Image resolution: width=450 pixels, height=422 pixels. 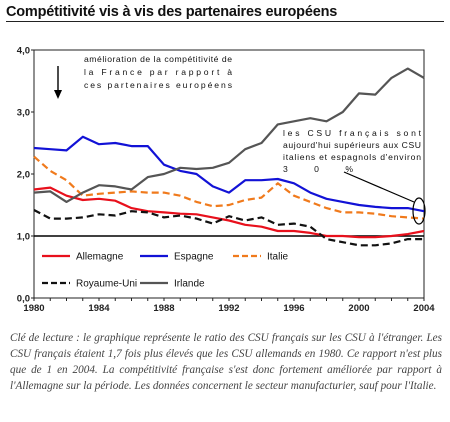 I want to click on series-line-italie, so click(x=229, y=187).